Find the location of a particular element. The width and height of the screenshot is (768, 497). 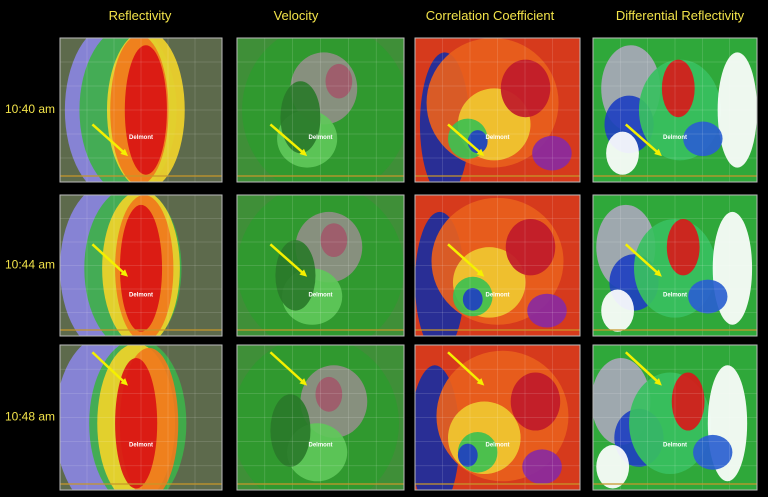

row-label: 10:44 am is located at coordinates (30, 265).